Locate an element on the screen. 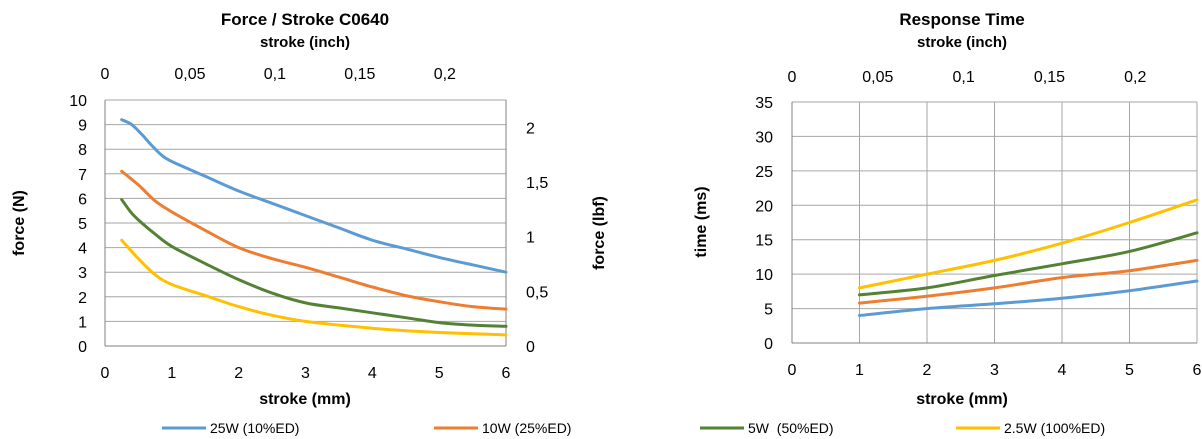 This screenshot has width=1202, height=439. force-y2-tick-label: 1 is located at coordinates (530, 238).